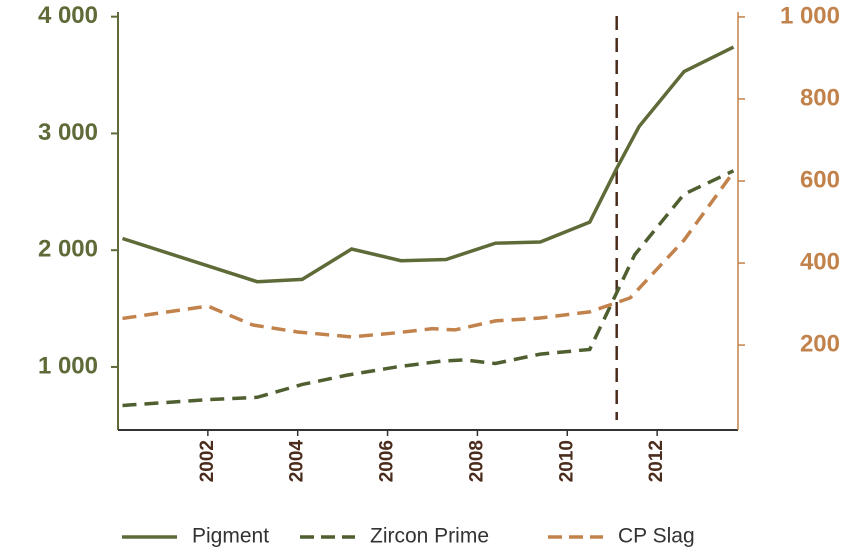 Image resolution: width=848 pixels, height=552 pixels. Describe the element at coordinates (297, 461) in the screenshot. I see `x-tick-label: 2004` at that location.